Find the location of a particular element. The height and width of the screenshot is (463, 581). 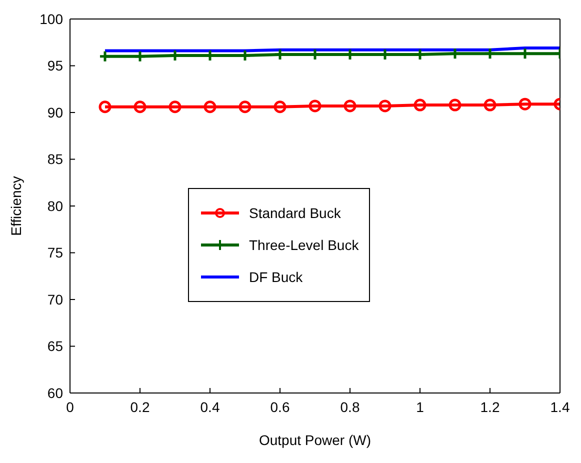

x-tick-label: 0.2 is located at coordinates (140, 406).